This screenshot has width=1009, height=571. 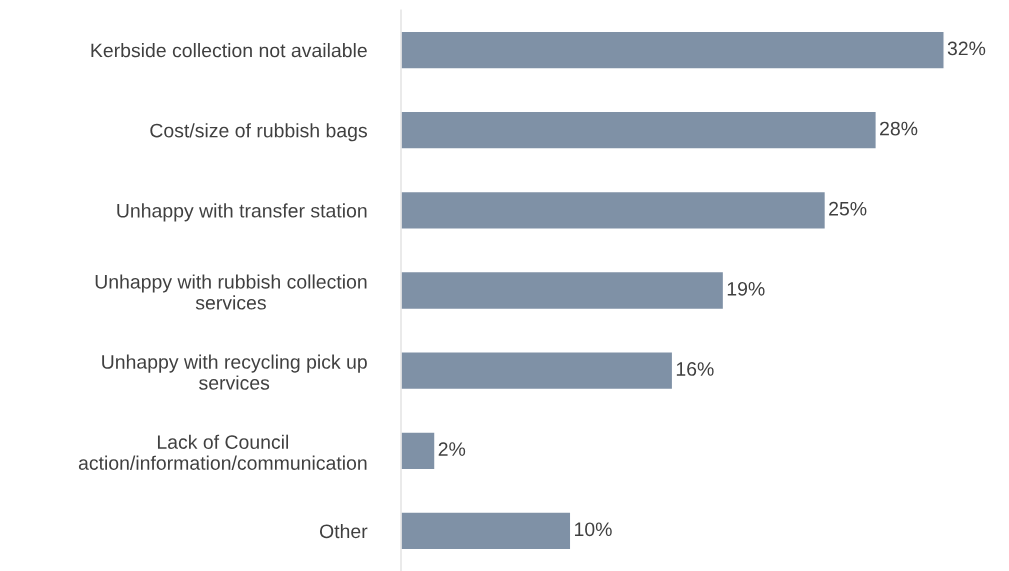 I want to click on data-label: 25%, so click(x=848, y=208).